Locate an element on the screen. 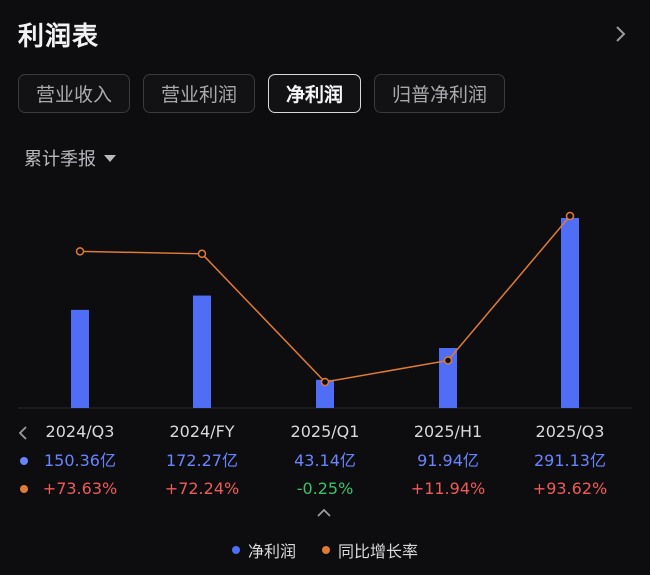  tab-net-profit: 净利润 is located at coordinates (315, 93).